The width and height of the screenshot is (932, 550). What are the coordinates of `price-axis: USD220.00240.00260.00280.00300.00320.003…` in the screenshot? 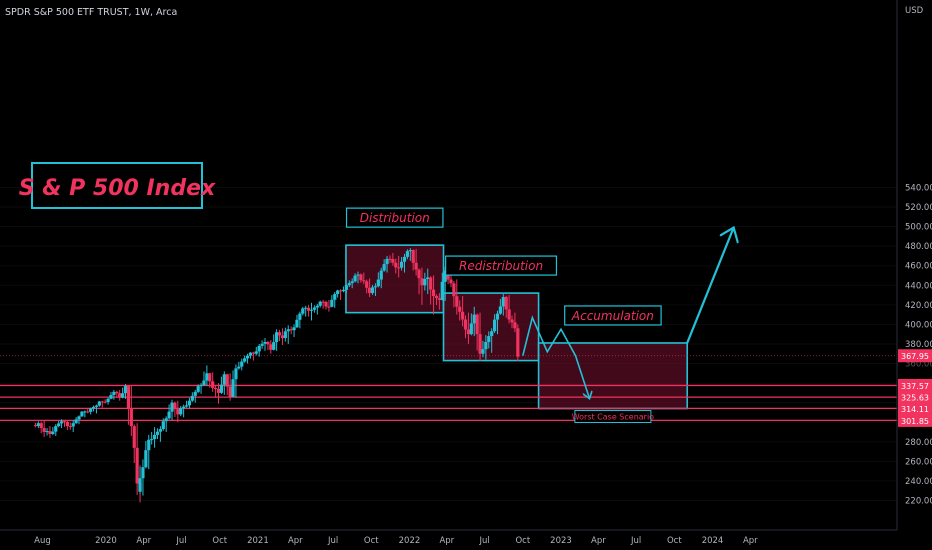 It's located at (914, 275).